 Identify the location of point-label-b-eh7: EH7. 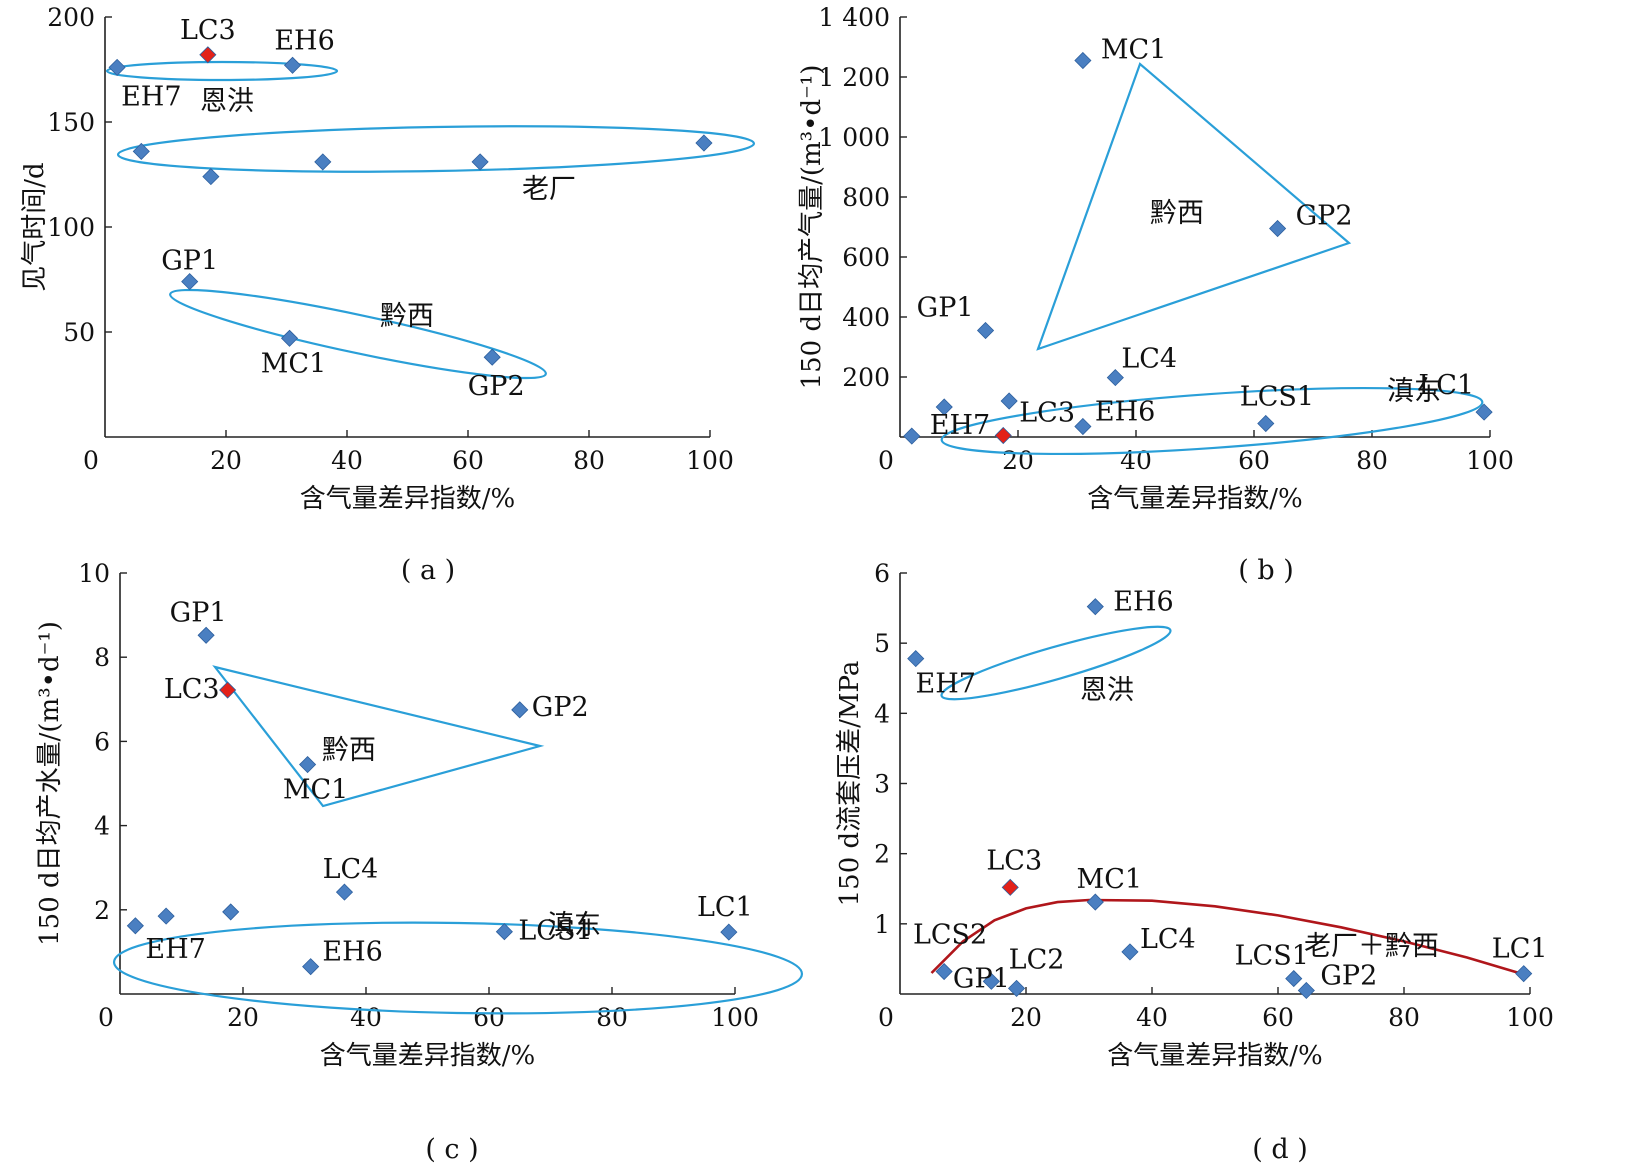
(960, 425).